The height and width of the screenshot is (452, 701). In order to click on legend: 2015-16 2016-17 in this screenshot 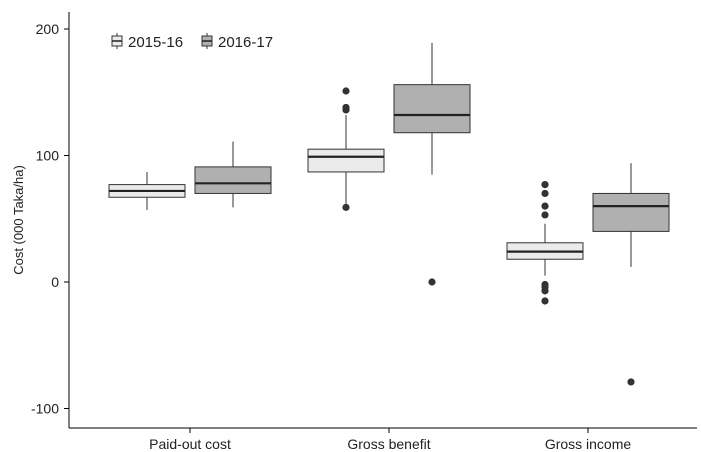, I will do `click(192, 42)`.